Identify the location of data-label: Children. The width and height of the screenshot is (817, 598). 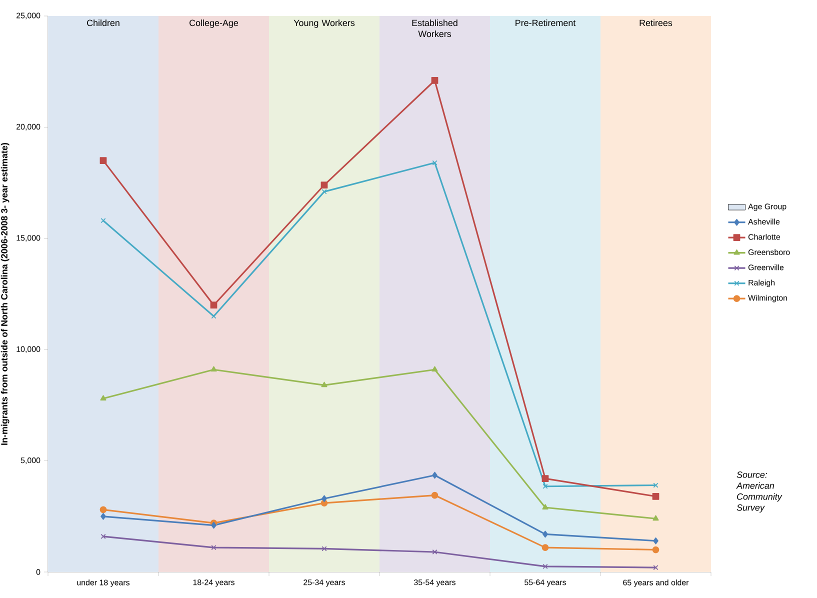
(103, 23).